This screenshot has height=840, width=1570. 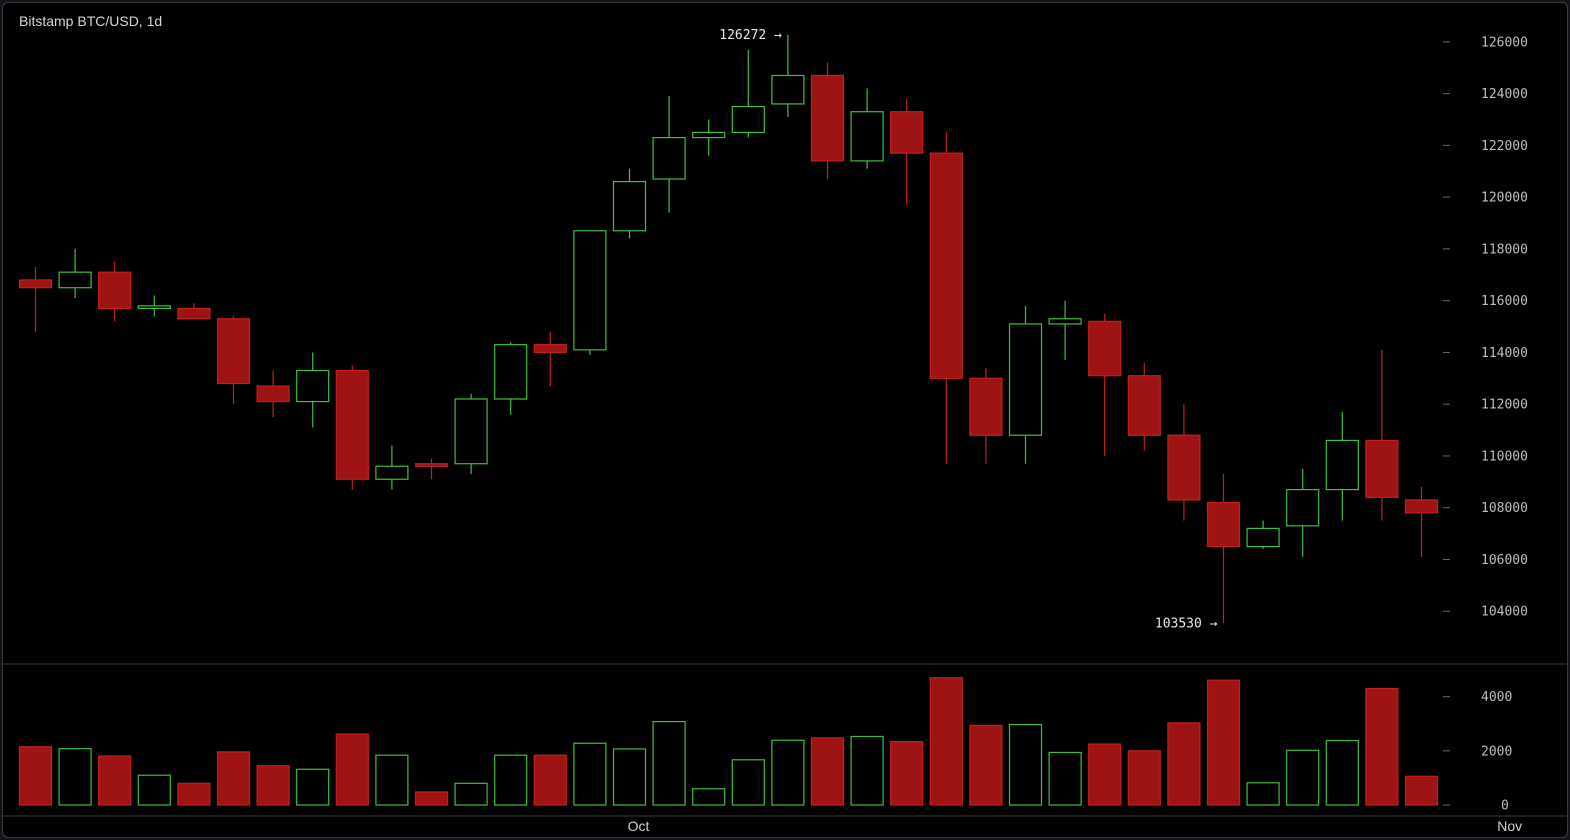 I want to click on price-tick-label: 122000, so click(x=1504, y=146).